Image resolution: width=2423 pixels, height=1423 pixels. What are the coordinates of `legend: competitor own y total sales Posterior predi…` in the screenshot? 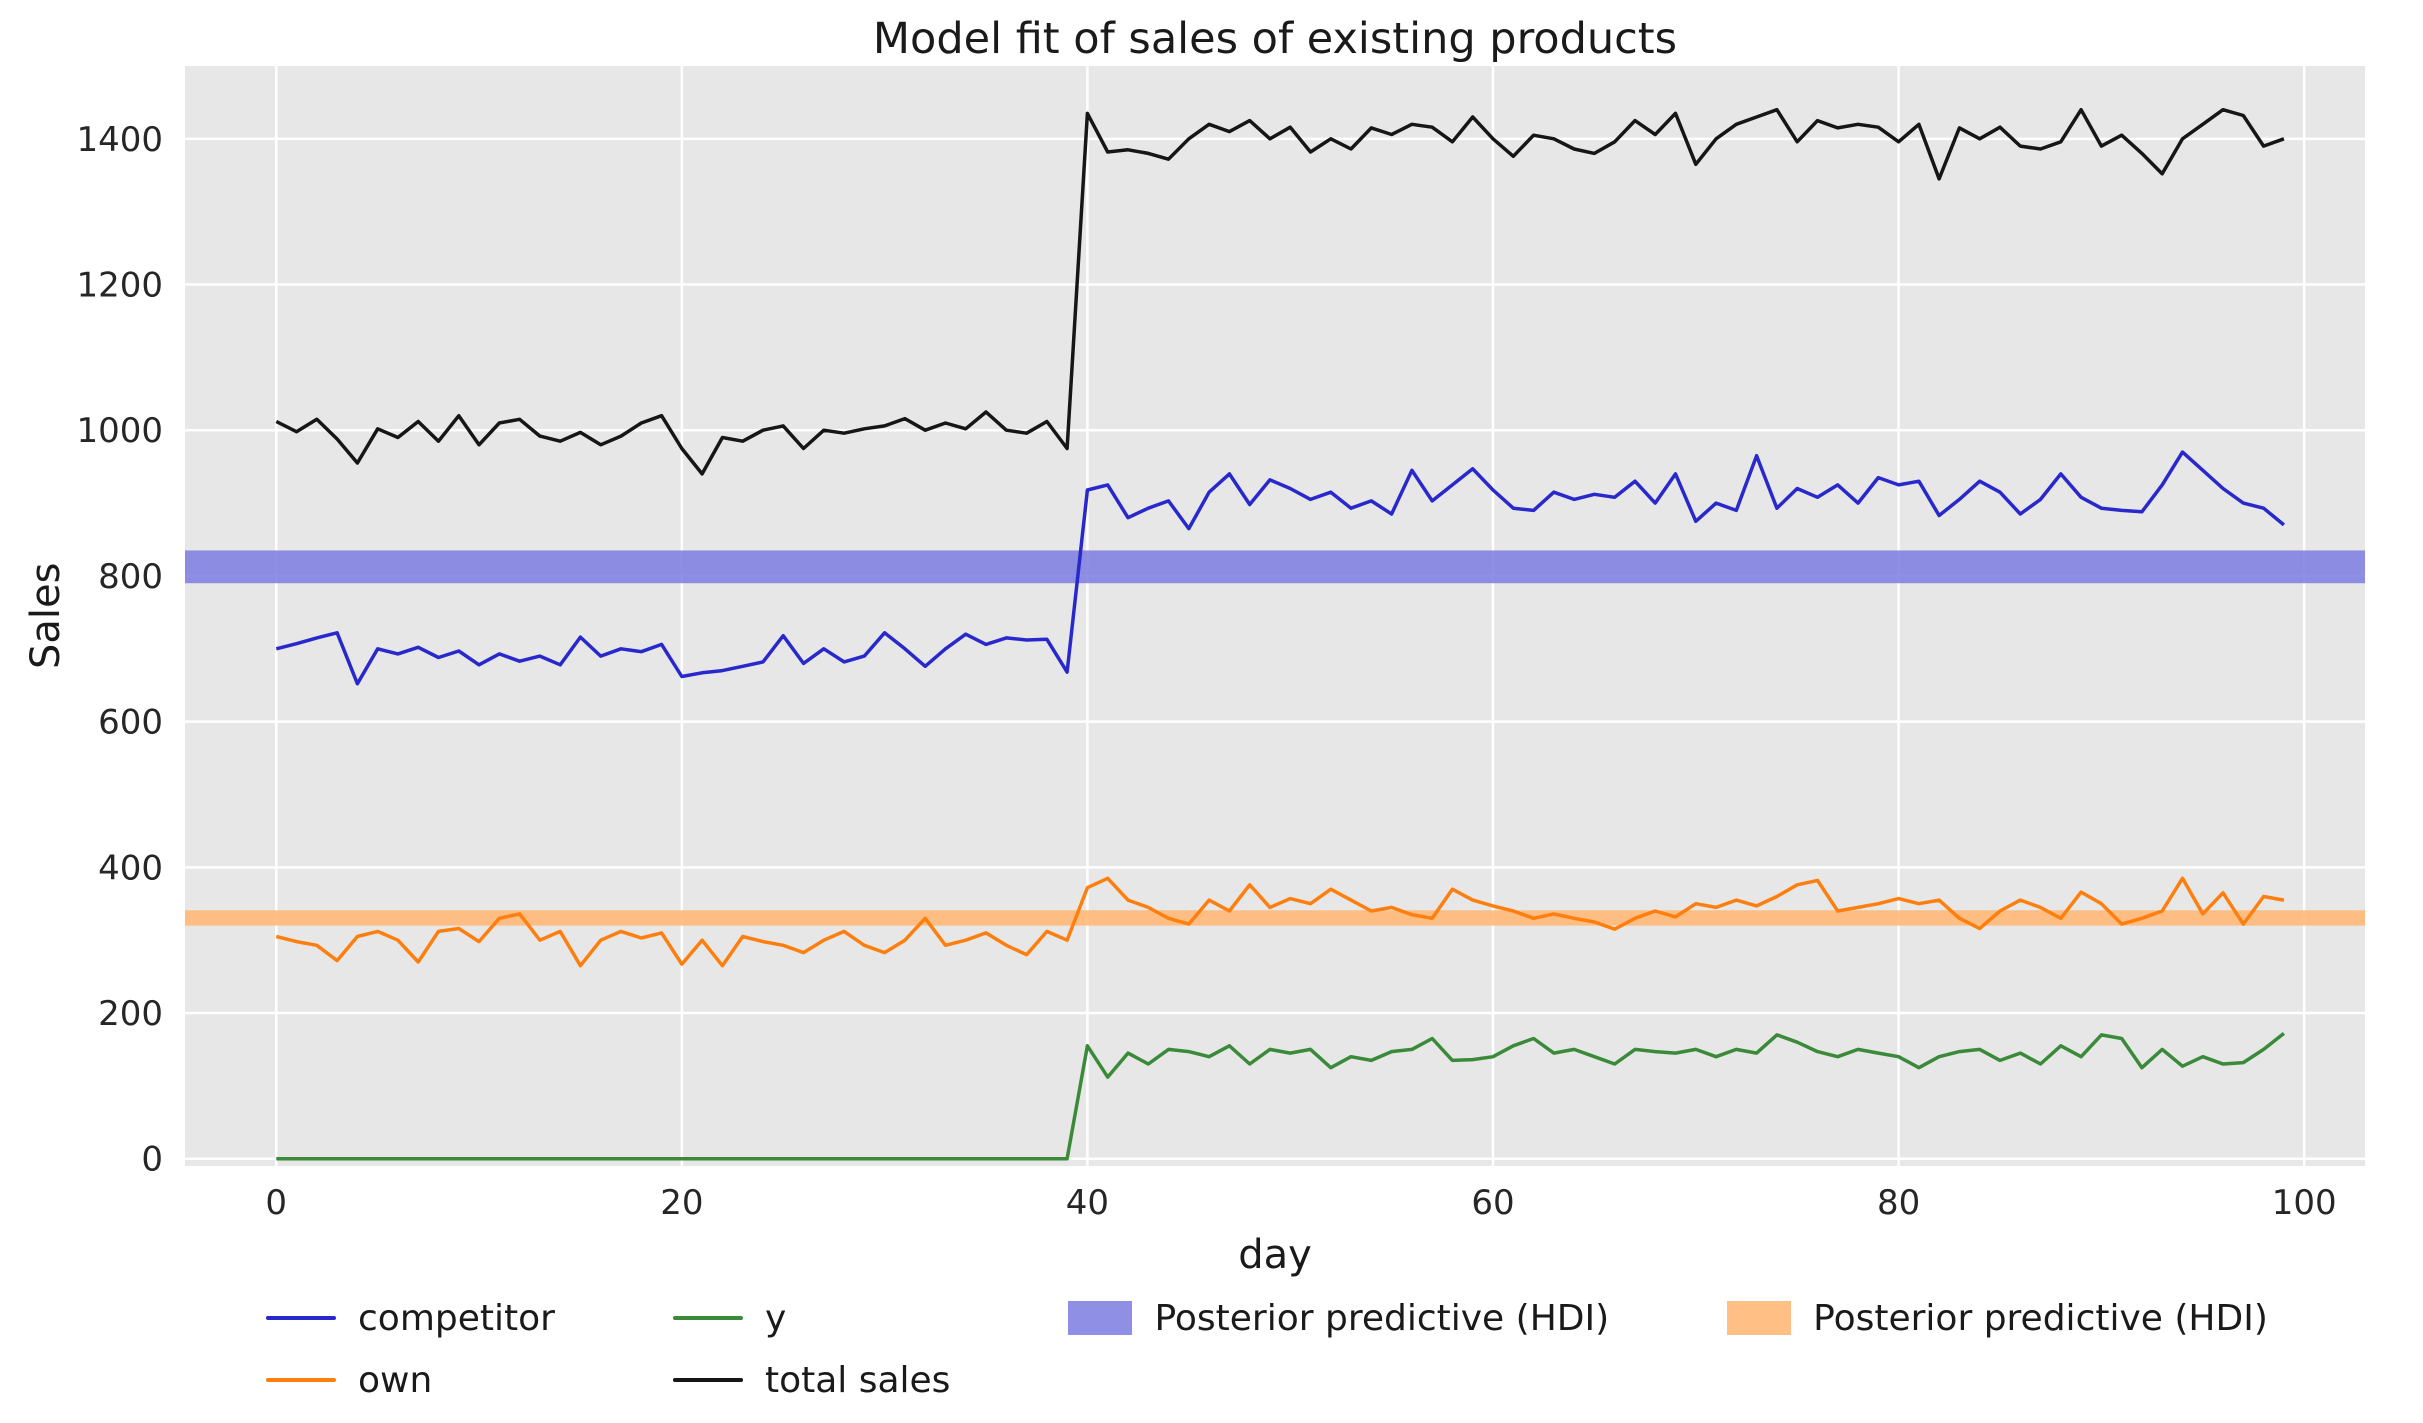 It's located at (1267, 1349).